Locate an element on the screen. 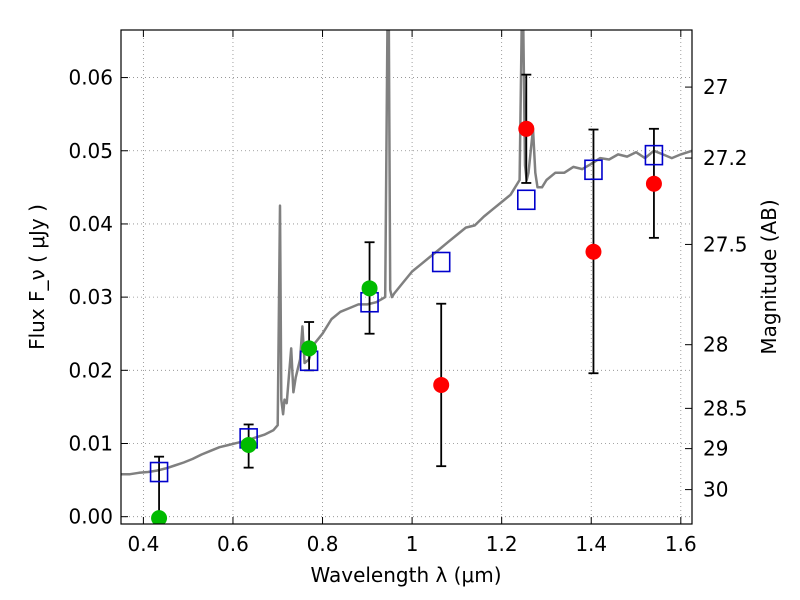 This screenshot has height=600, width=800. y-tick-label: 0.03 is located at coordinates (90, 297).